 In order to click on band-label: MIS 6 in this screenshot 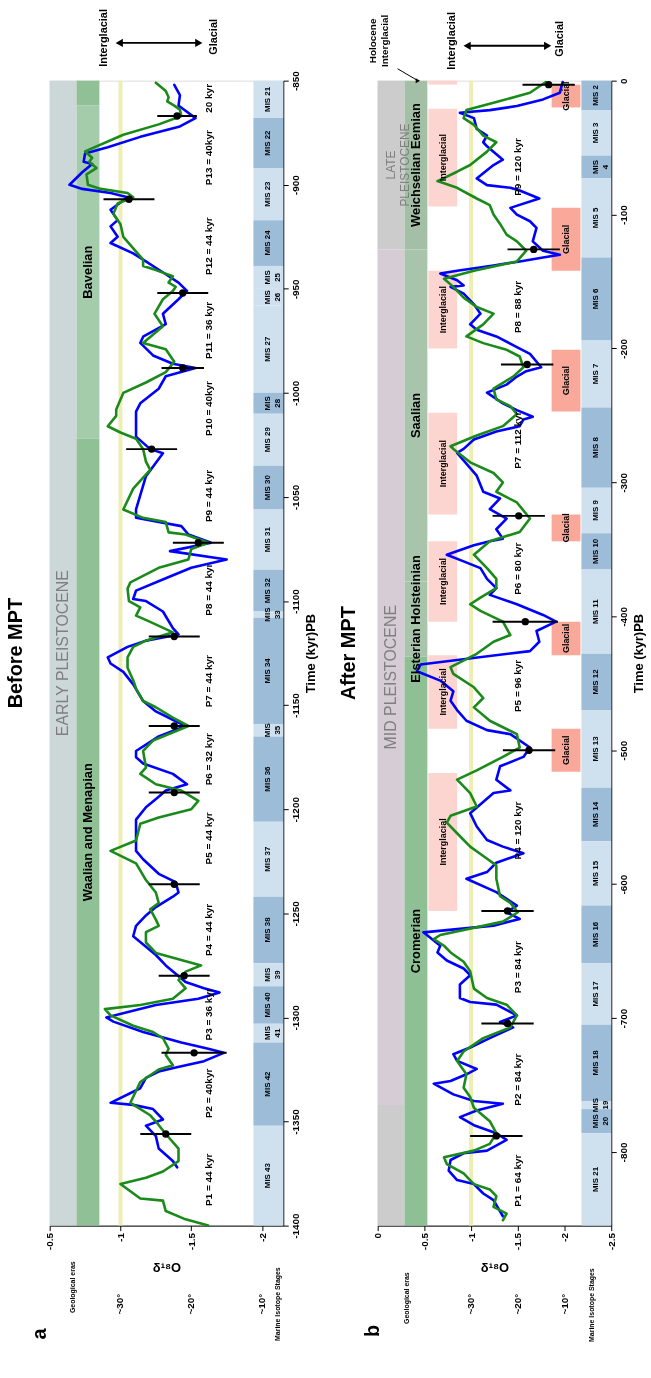, I will do `click(596, 298)`.